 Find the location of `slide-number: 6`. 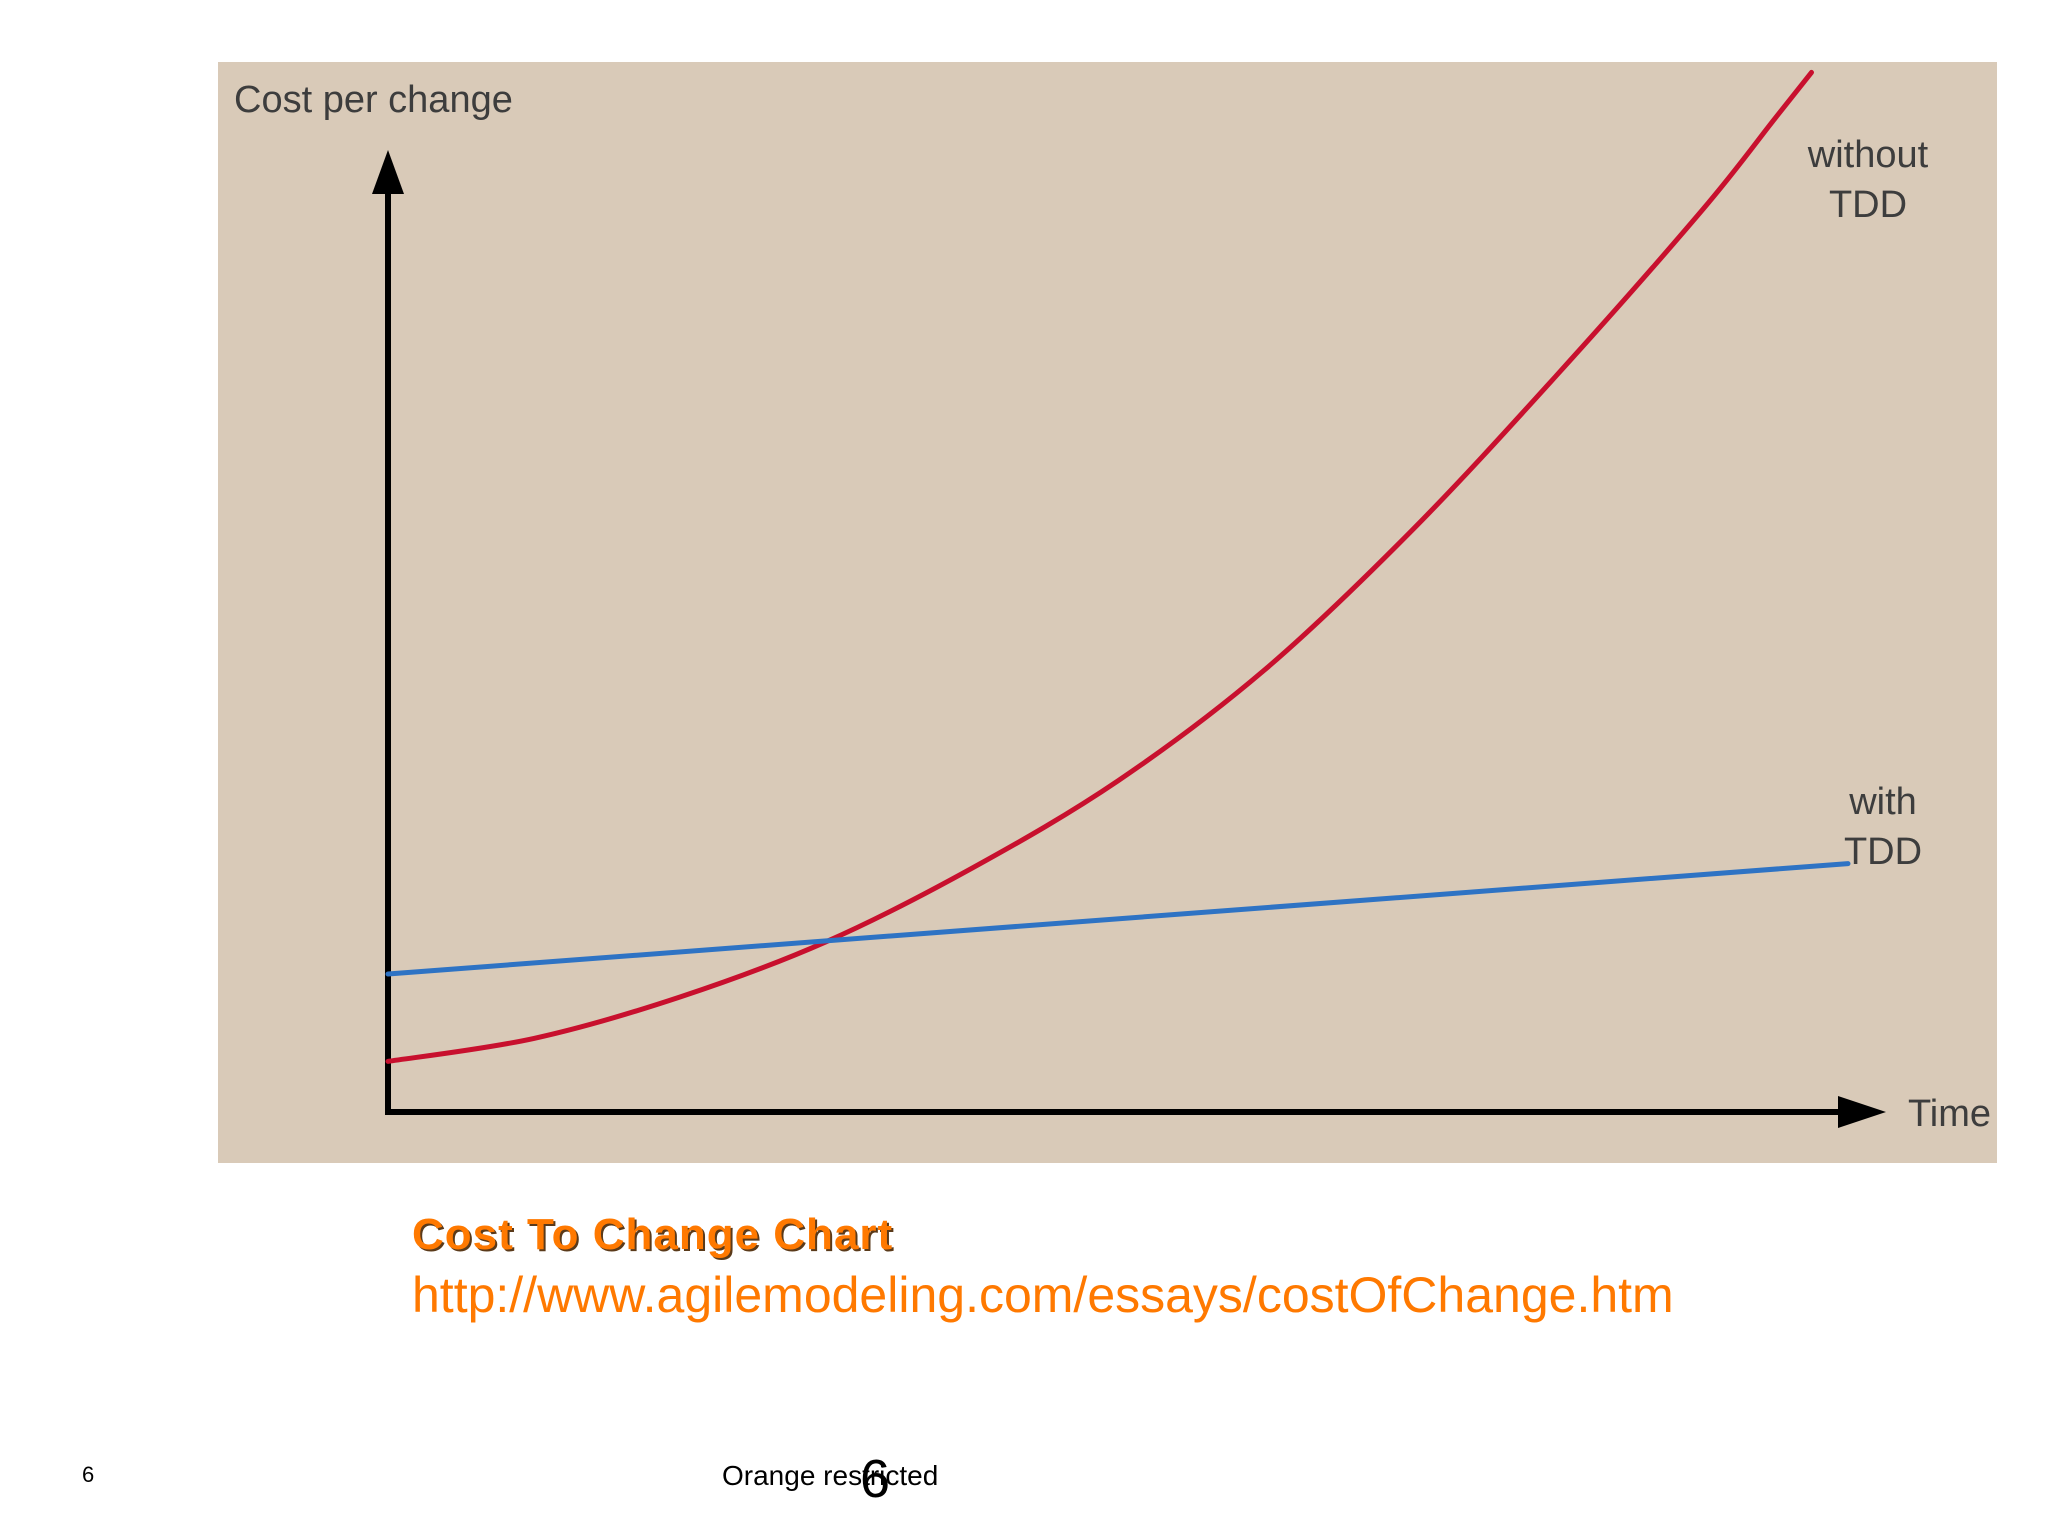

slide-number: 6 is located at coordinates (88, 1474).